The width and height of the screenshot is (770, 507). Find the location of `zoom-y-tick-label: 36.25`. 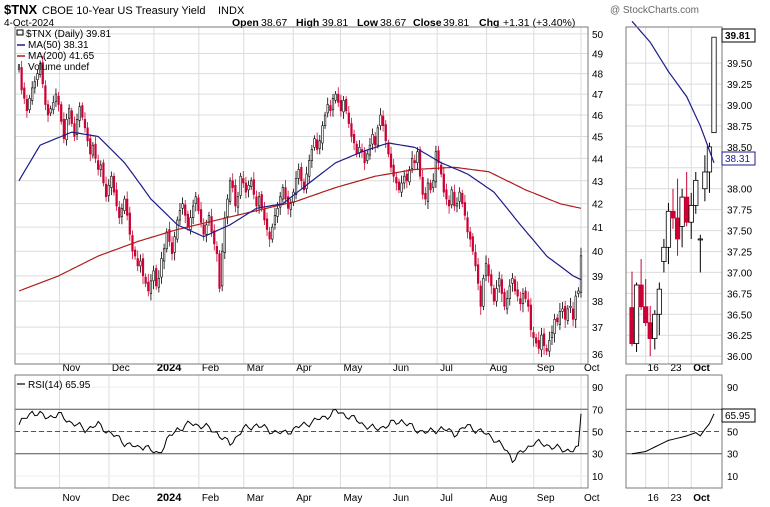

zoom-y-tick-label: 36.25 is located at coordinates (739, 336).